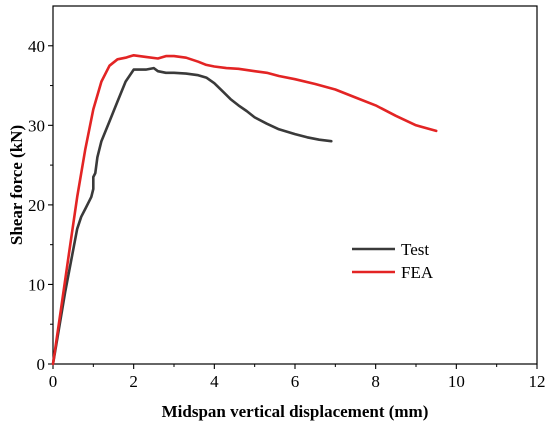 The height and width of the screenshot is (428, 550). Describe the element at coordinates (537, 381) in the screenshot. I see `x-tick-label-12: 12` at that location.